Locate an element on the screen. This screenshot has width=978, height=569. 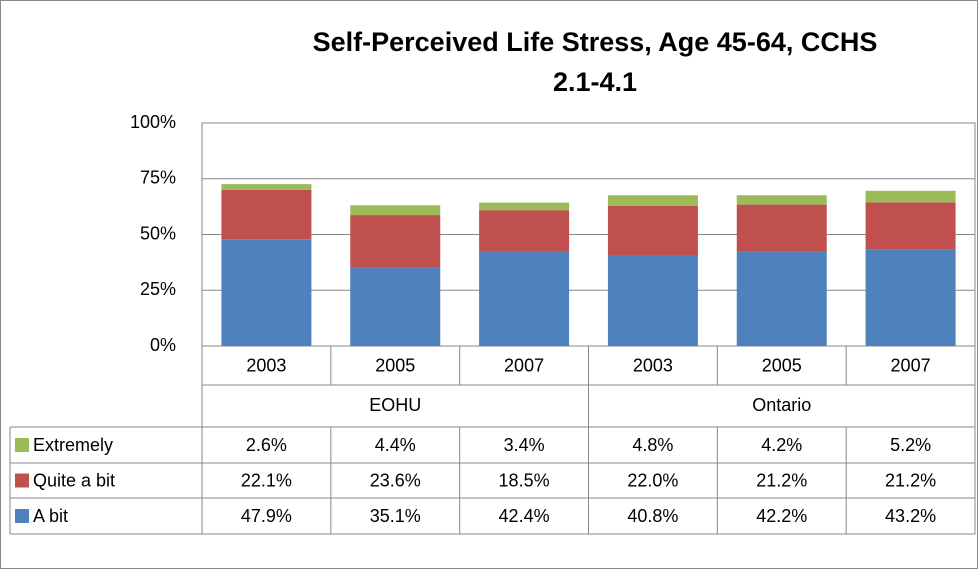
table-value: 23.6% is located at coordinates (395, 480).